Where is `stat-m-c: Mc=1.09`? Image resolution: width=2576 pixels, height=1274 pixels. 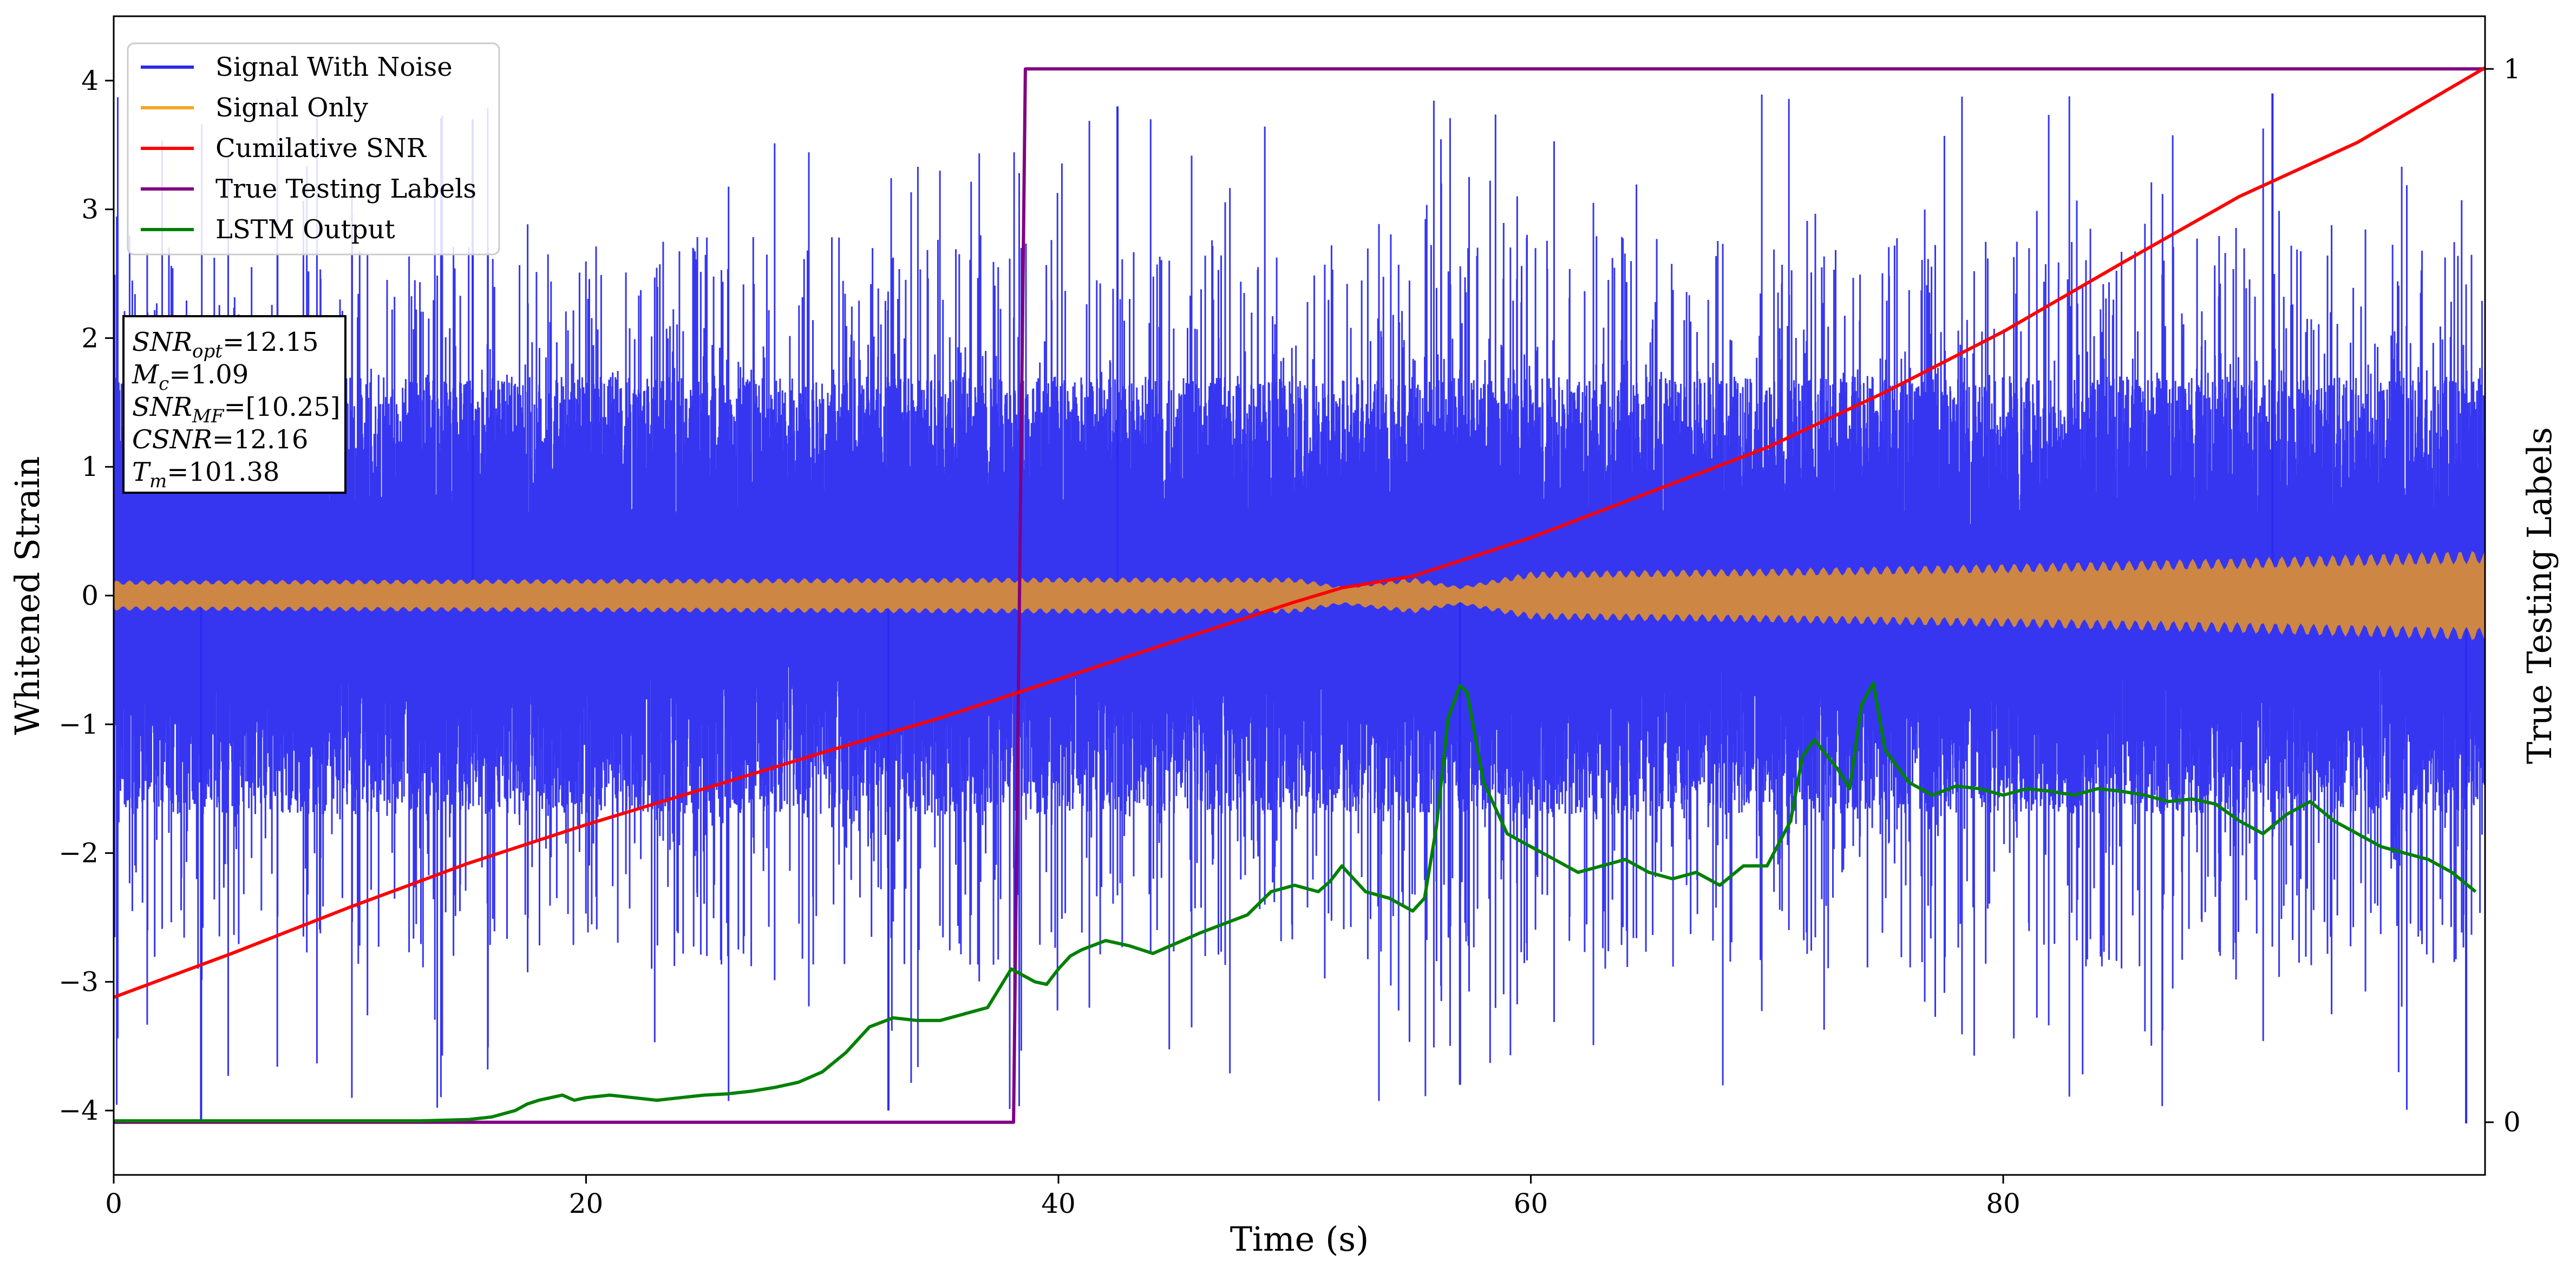
stat-m-c: Mc=1.09 is located at coordinates (190, 377).